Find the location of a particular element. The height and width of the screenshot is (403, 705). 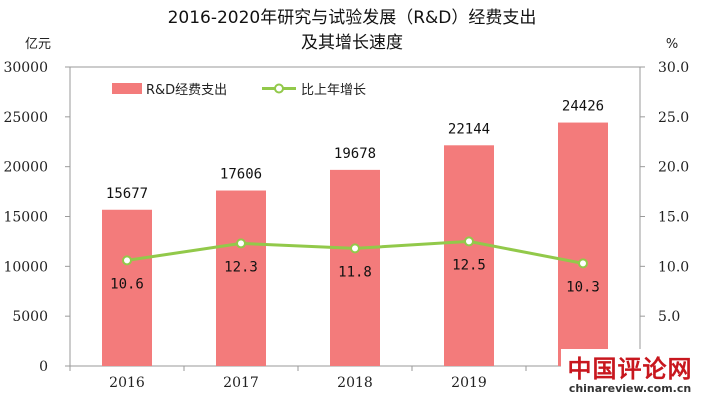

left-axis-unit: 亿元 is located at coordinates (38, 44).